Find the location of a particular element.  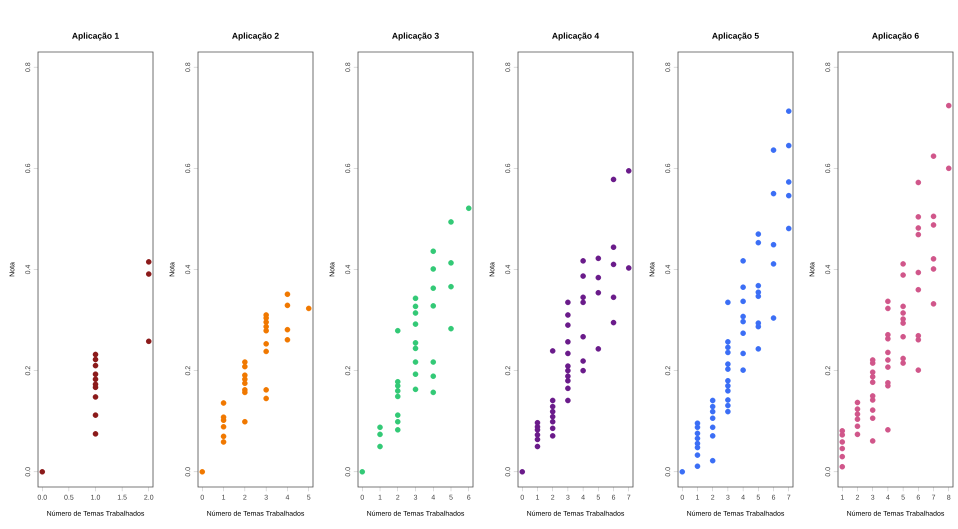

chart-title: Aplicação 3 is located at coordinates (415, 36).